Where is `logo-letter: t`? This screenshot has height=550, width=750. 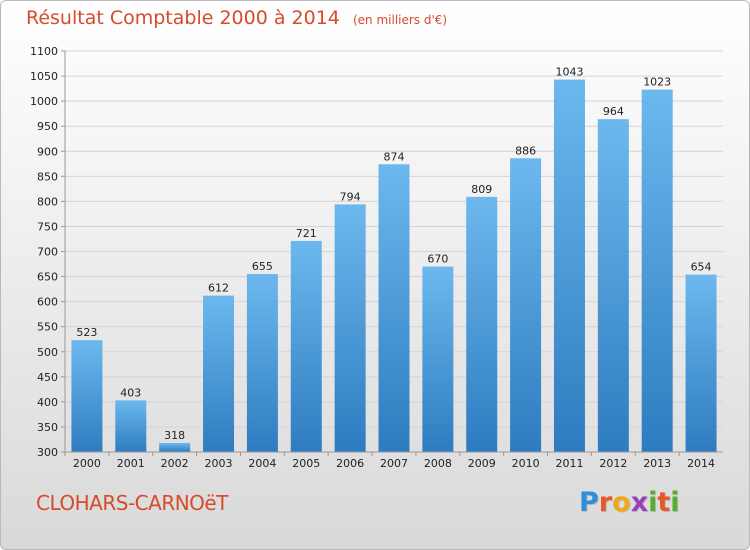 logo-letter: t is located at coordinates (664, 502).